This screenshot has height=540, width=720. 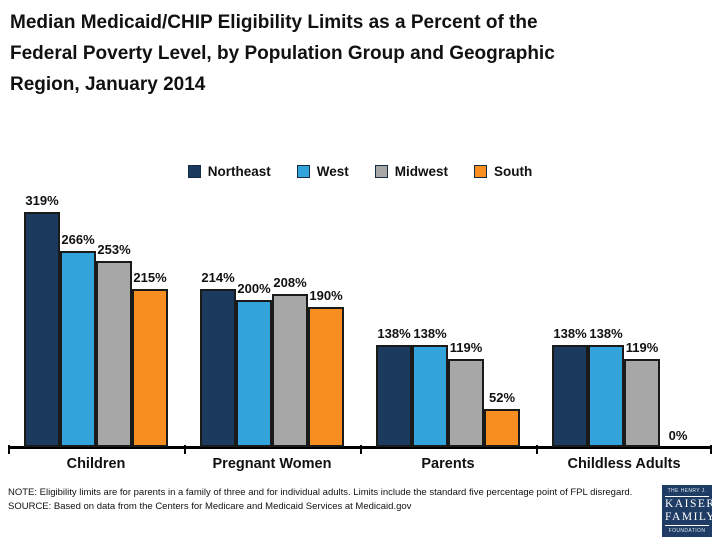 I want to click on logo-text-main: KAISER FAMILY, so click(x=691, y=511).